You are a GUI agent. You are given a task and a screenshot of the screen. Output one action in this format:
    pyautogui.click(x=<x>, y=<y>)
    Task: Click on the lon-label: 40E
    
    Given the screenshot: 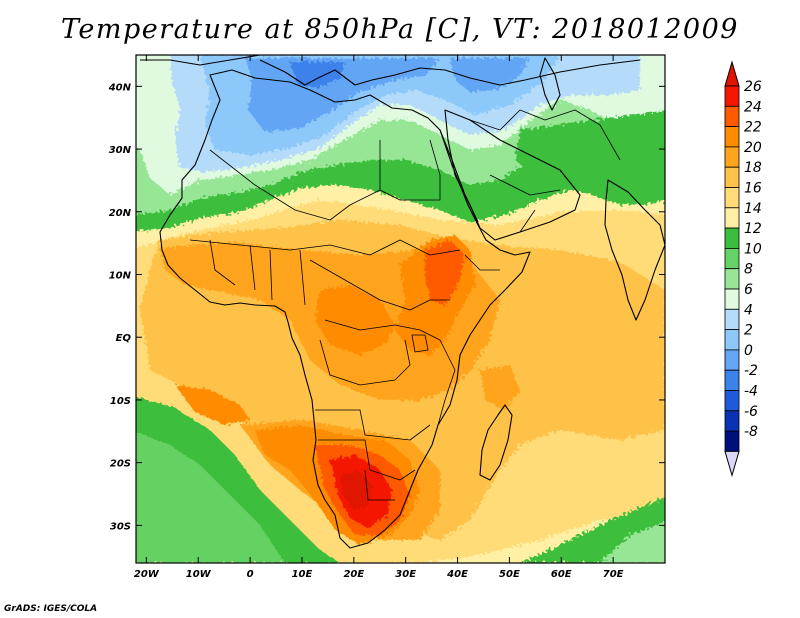 What is the action you would take?
    pyautogui.click(x=457, y=574)
    